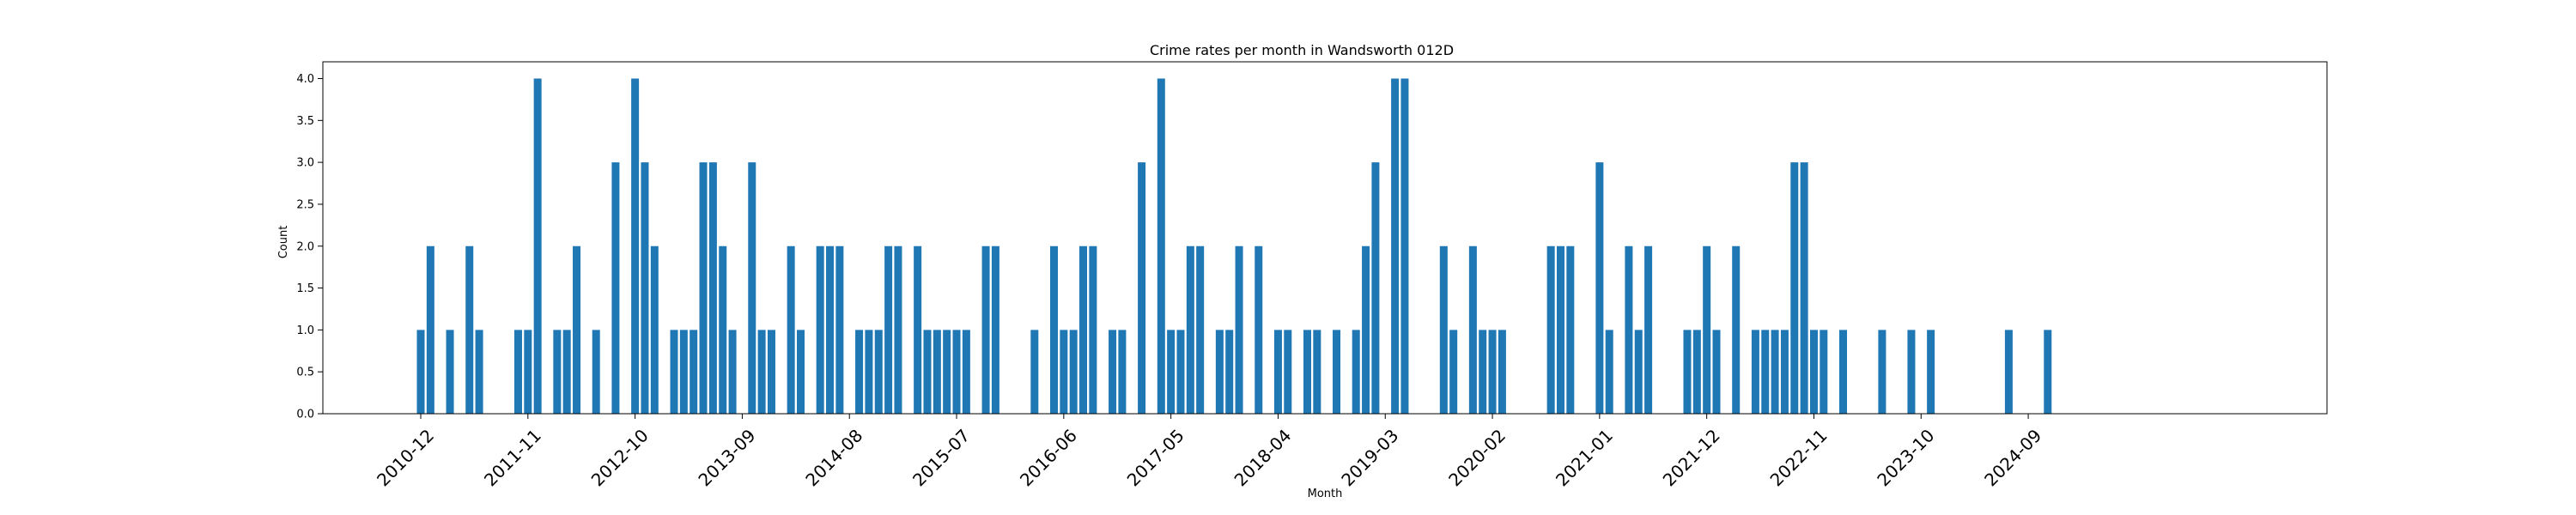 The image size is (2576, 515). I want to click on x-axis-label: Month, so click(1325, 494).